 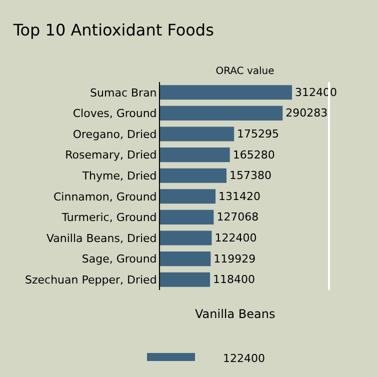 What do you see at coordinates (235, 259) in the screenshot?
I see `data-label: 119929` at bounding box center [235, 259].